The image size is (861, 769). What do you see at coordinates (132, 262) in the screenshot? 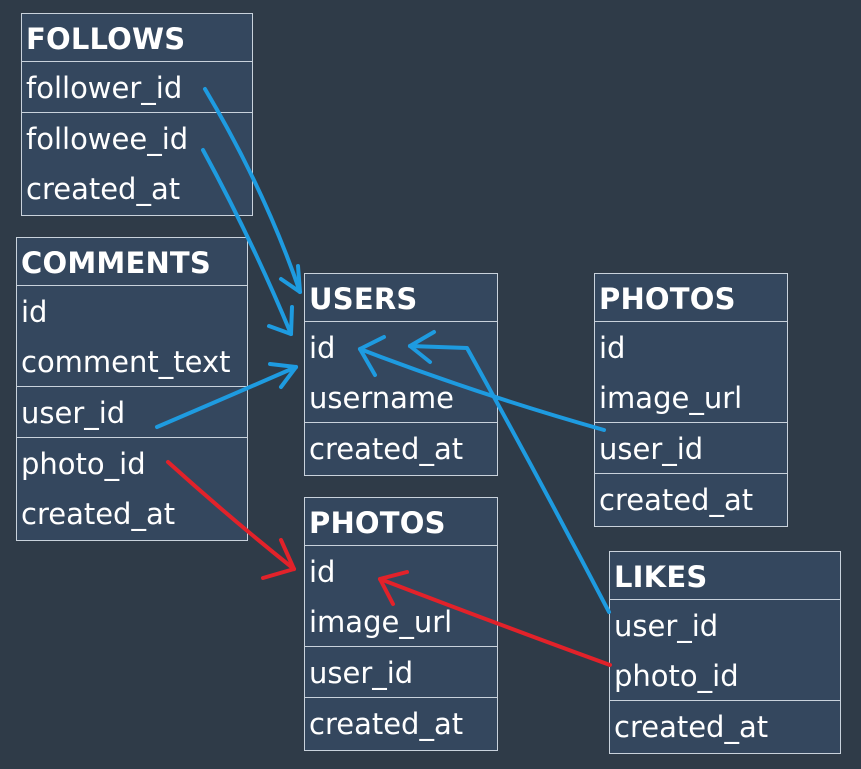
I see `table-title: COMMENTS` at bounding box center [132, 262].